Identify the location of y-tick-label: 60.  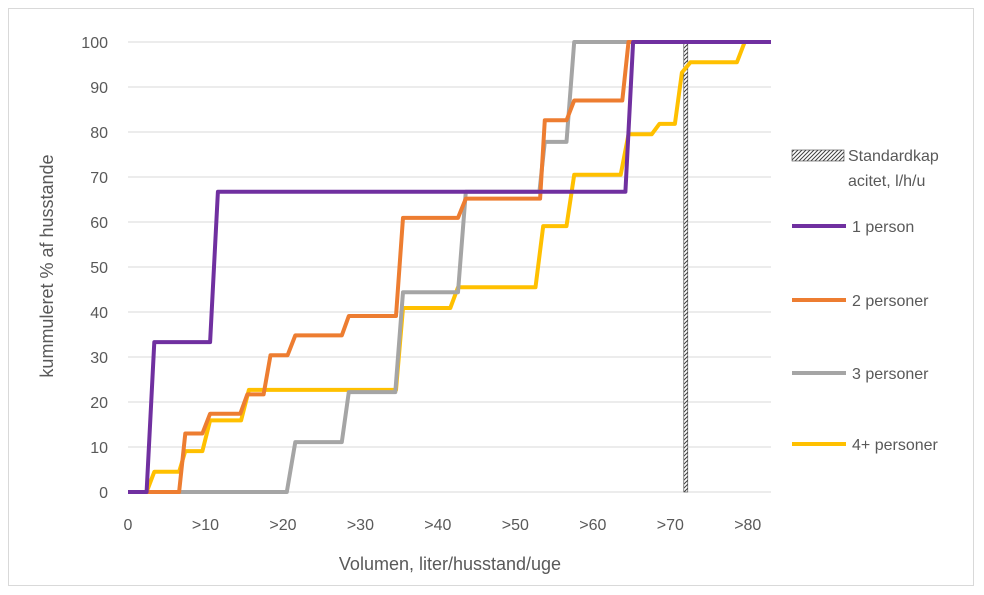
(99, 223).